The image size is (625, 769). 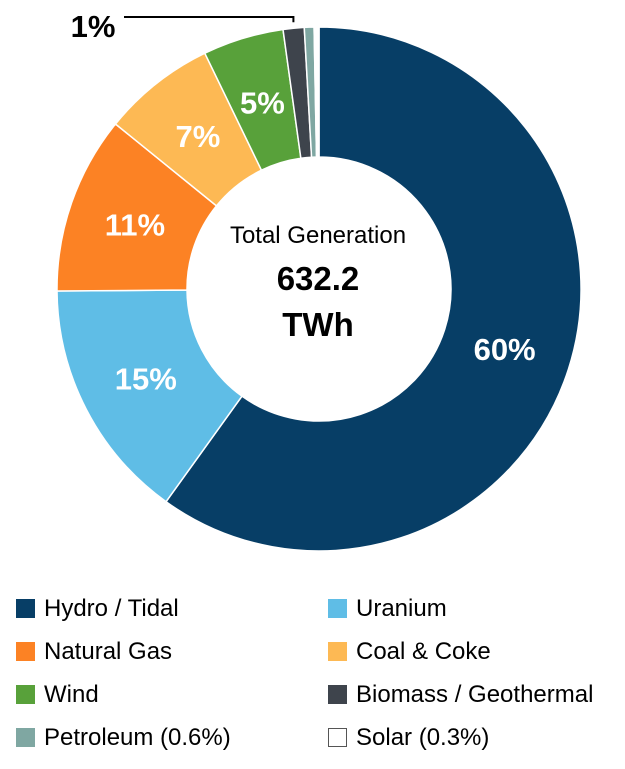 What do you see at coordinates (108, 651) in the screenshot?
I see `legend-label: Natural Gas` at bounding box center [108, 651].